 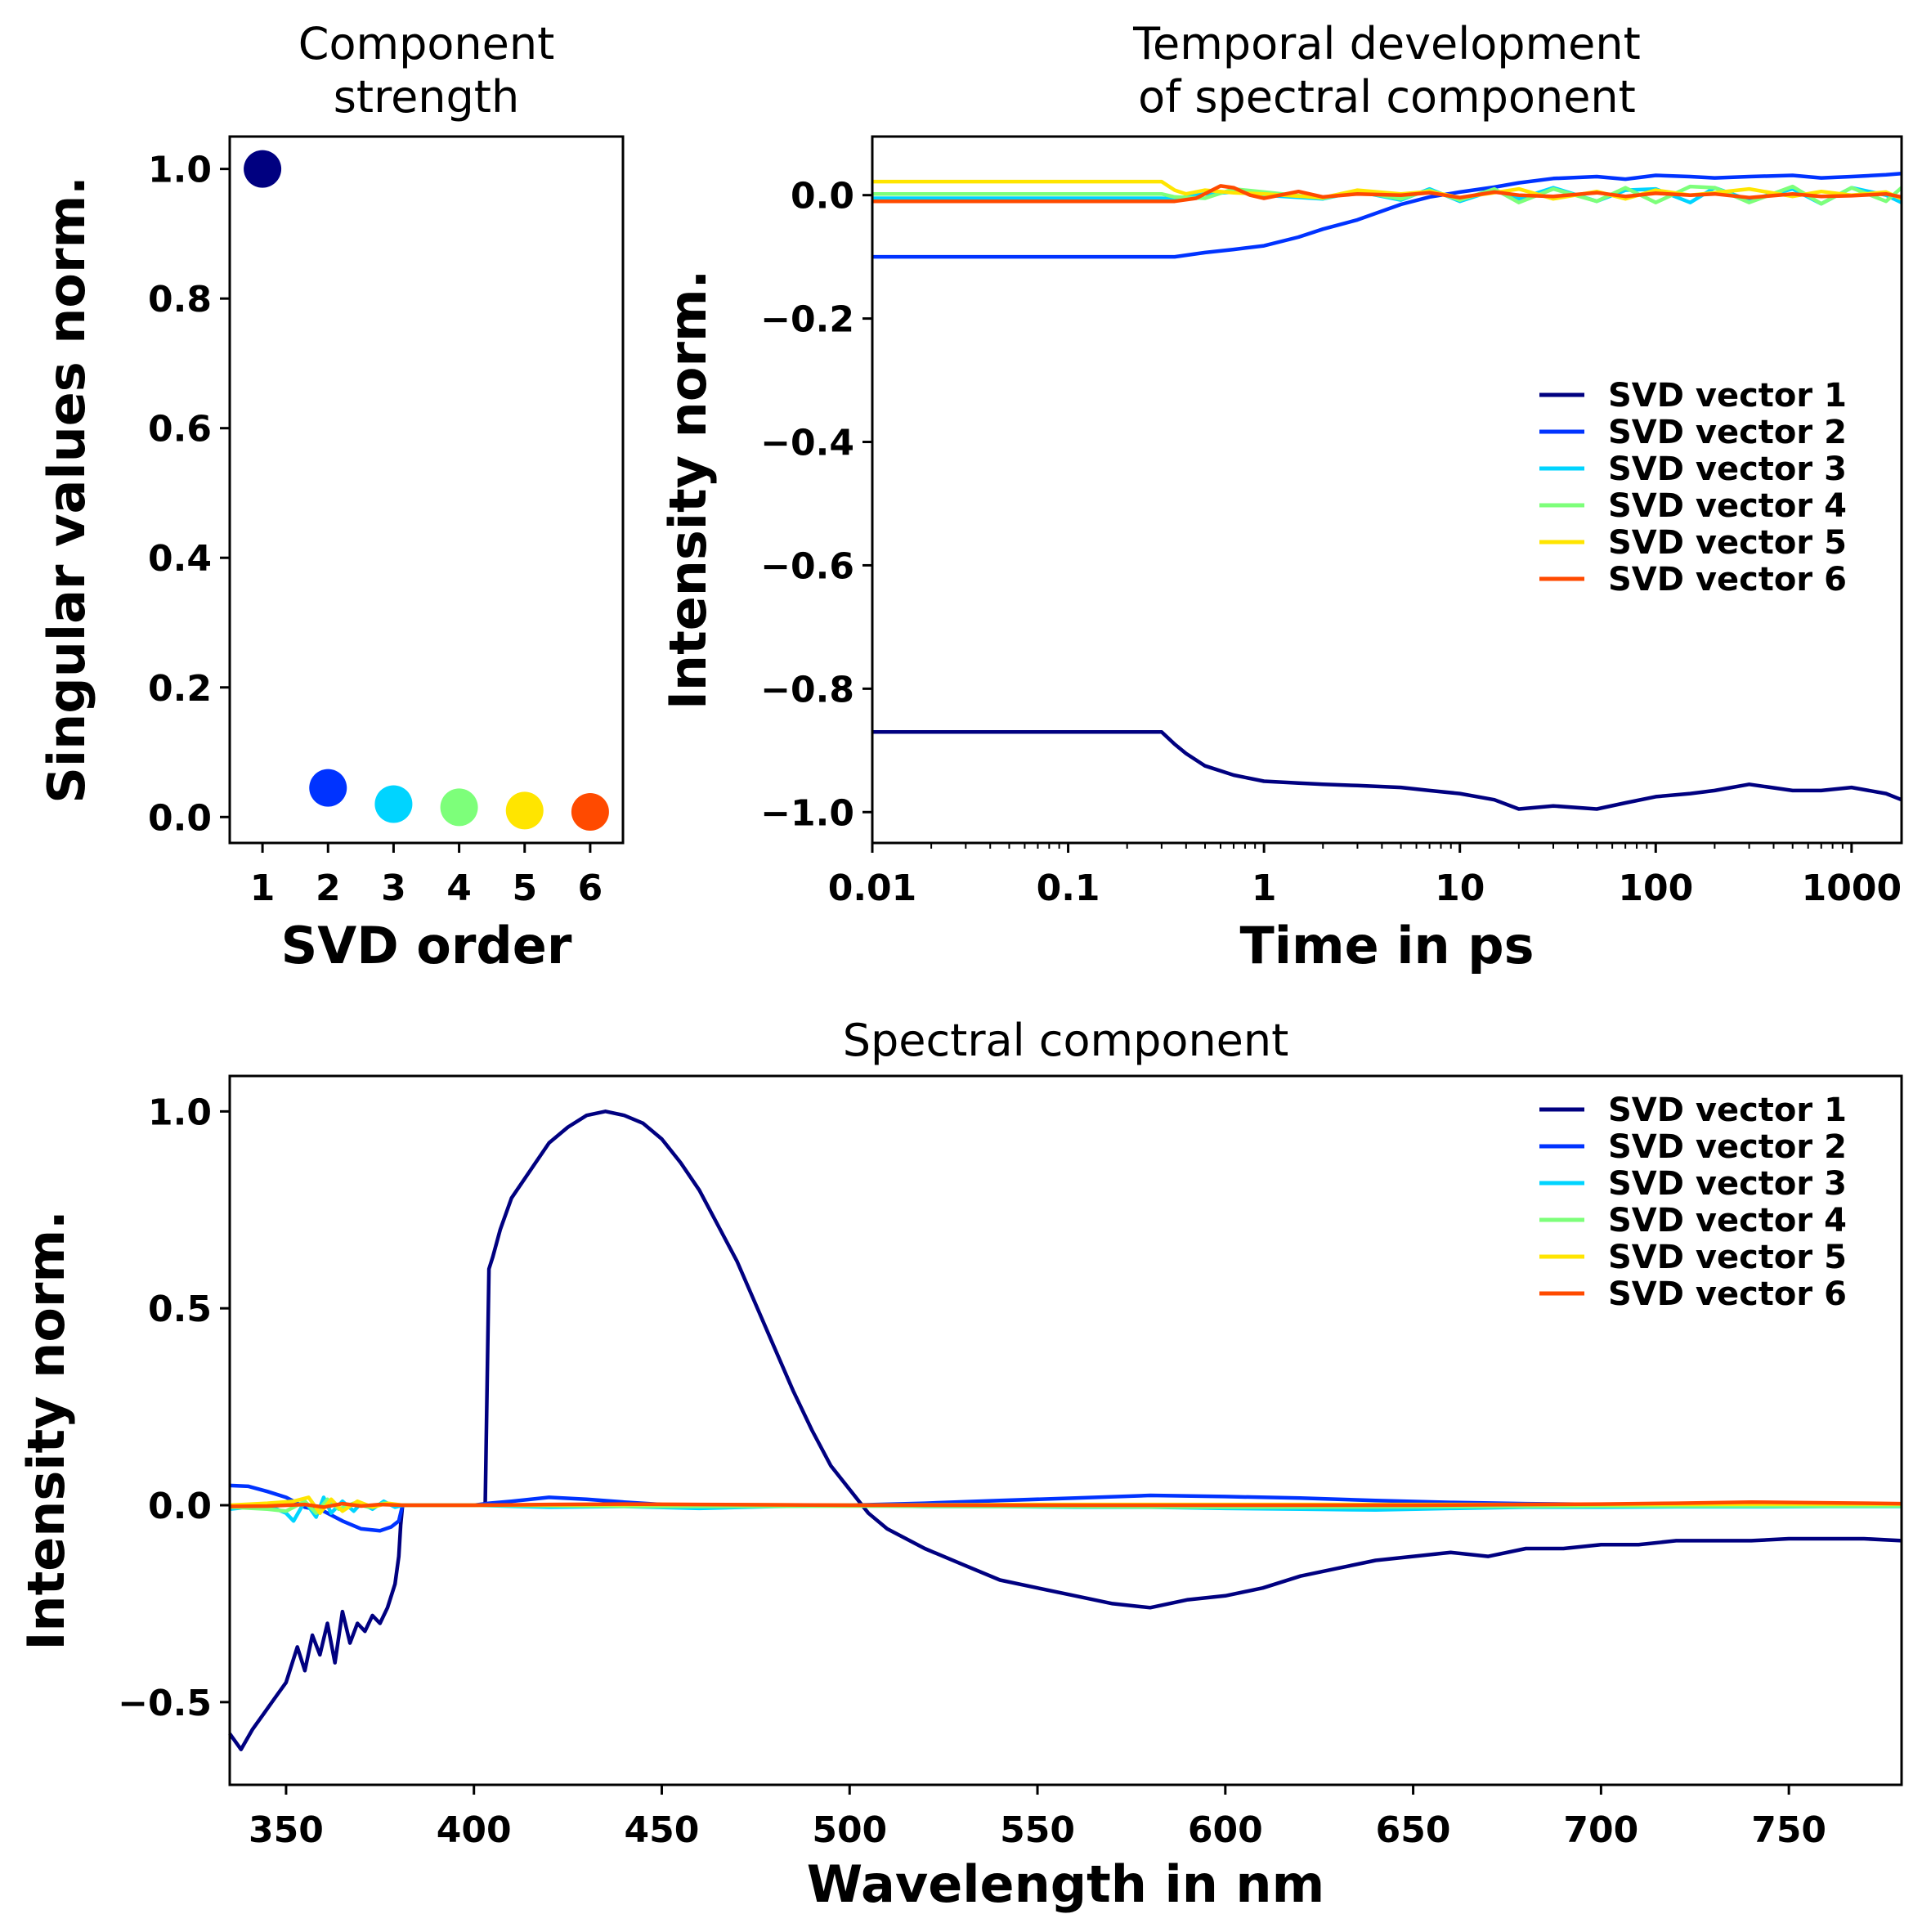 What do you see at coordinates (180, 559) in the screenshot?
I see `y-tick-label: 0.4` at bounding box center [180, 559].